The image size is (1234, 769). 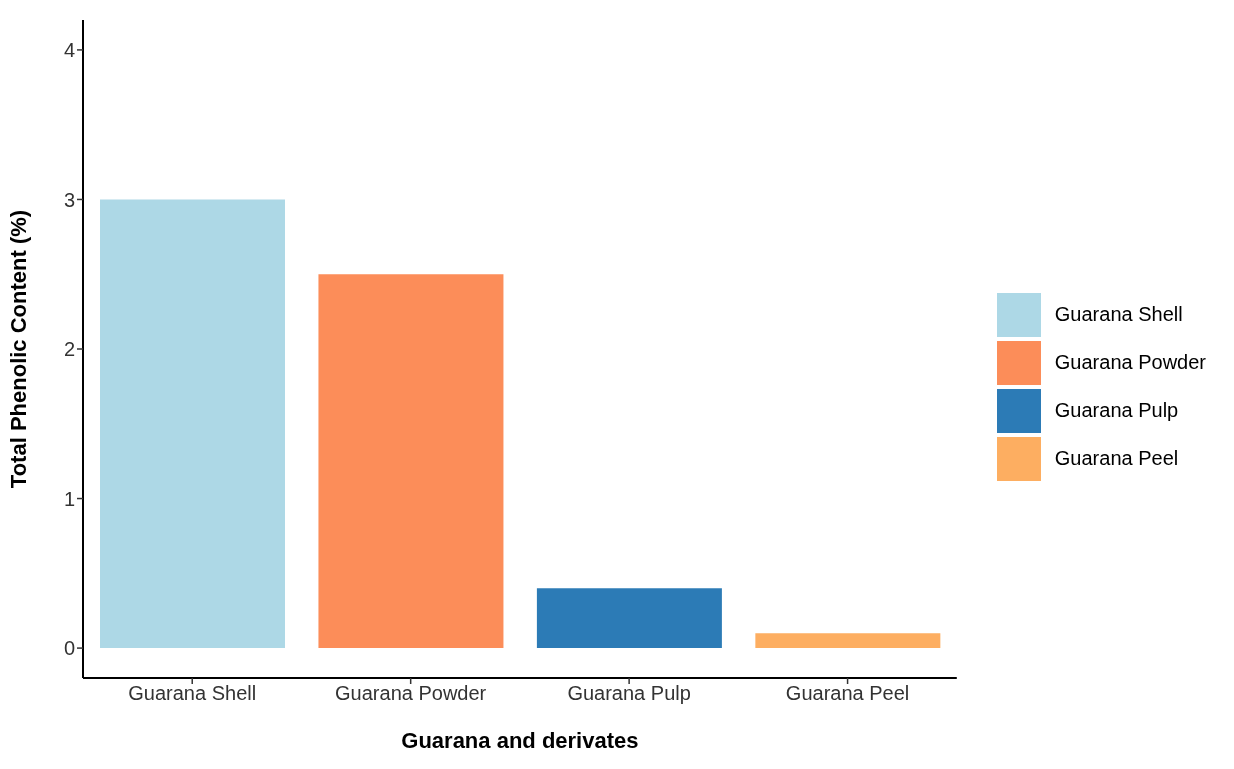 I want to click on legend-label: Guarana Powder, so click(x=1130, y=361).